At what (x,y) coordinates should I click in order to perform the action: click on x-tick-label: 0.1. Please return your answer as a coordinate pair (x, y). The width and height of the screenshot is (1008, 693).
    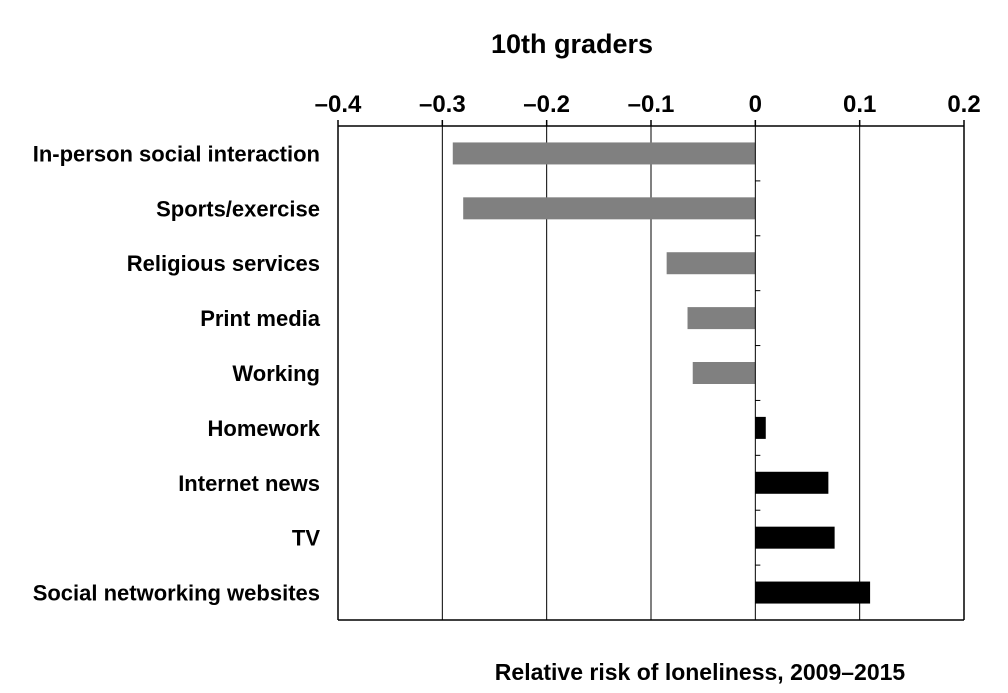
    Looking at the image, I should click on (859, 104).